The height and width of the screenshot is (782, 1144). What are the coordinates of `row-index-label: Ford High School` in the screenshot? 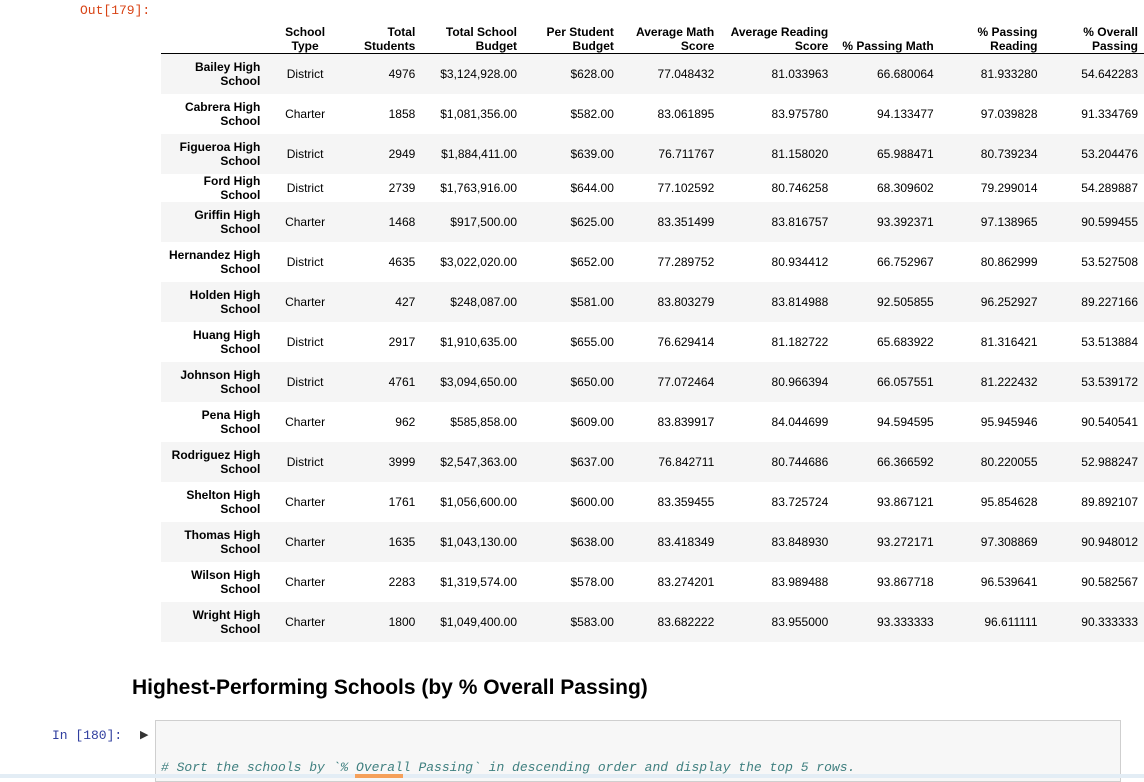 It's located at (232, 187).